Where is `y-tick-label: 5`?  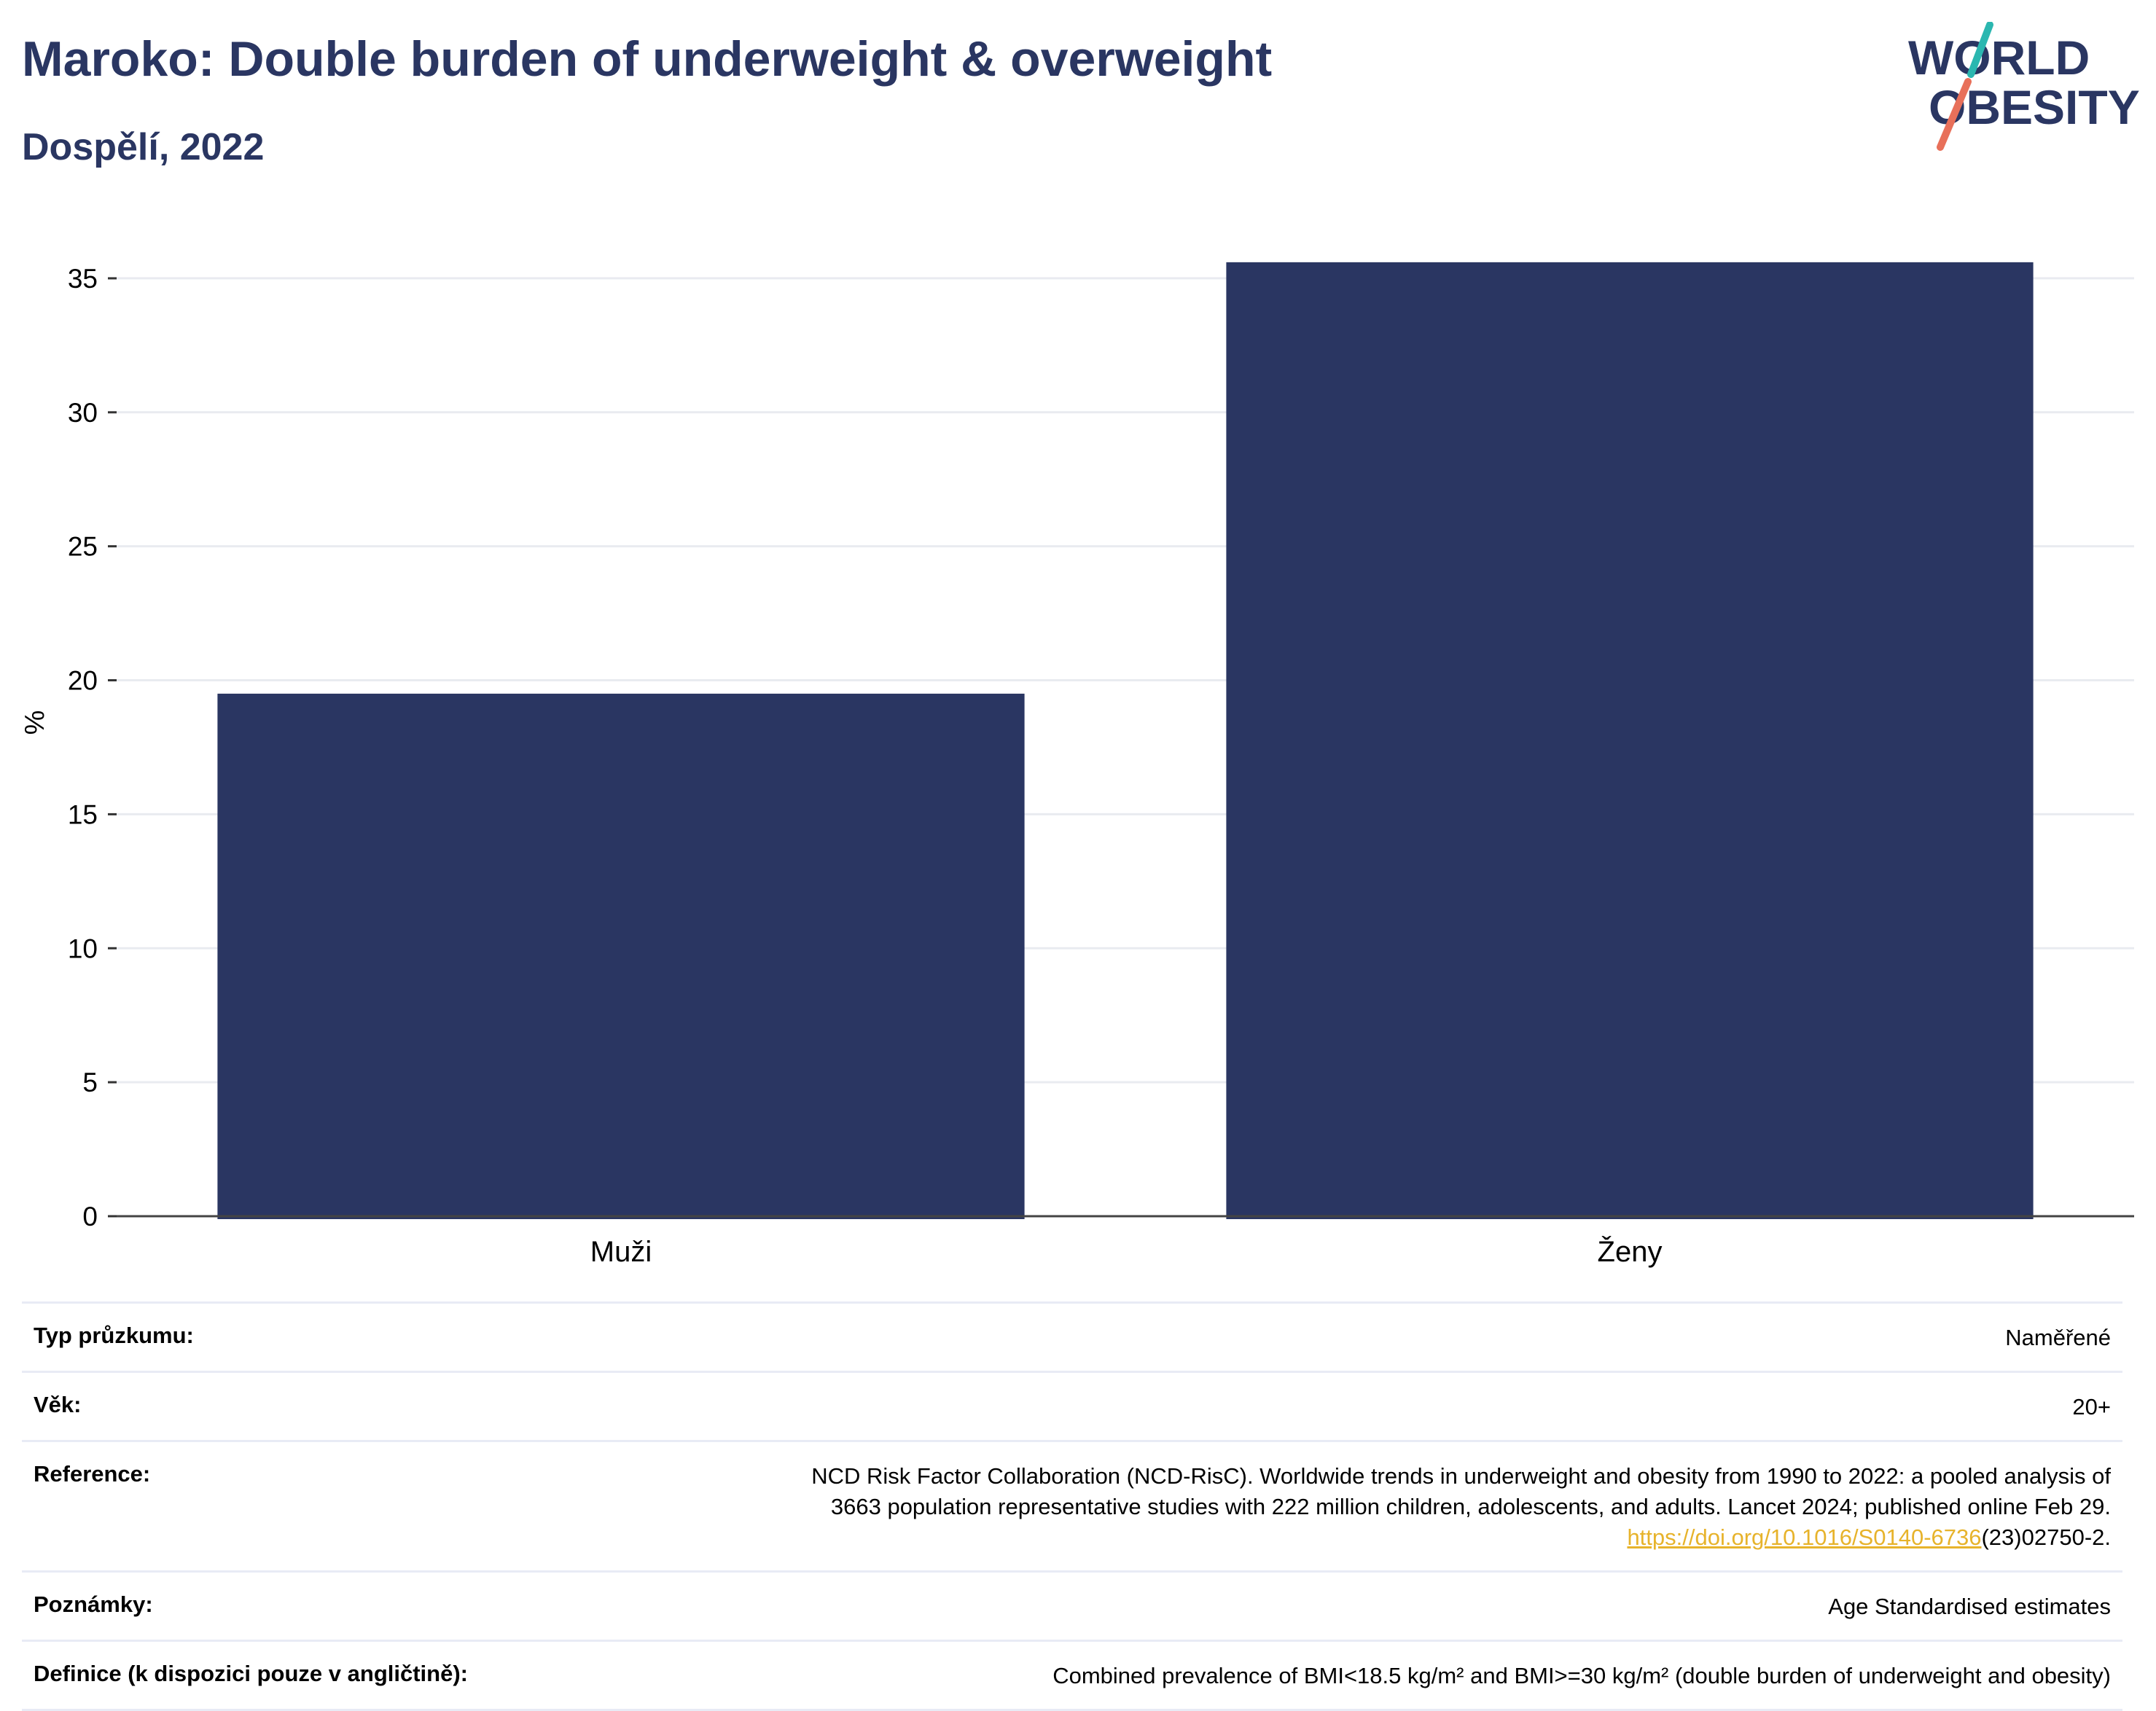
y-tick-label: 5 is located at coordinates (90, 1082).